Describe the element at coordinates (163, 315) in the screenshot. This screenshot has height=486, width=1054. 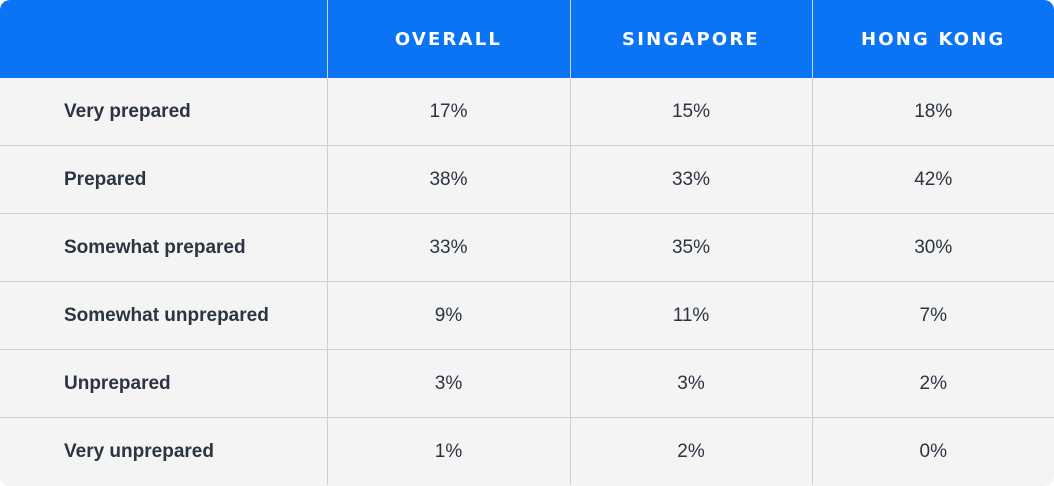
I see `row-label: Somewhat unprepared` at that location.